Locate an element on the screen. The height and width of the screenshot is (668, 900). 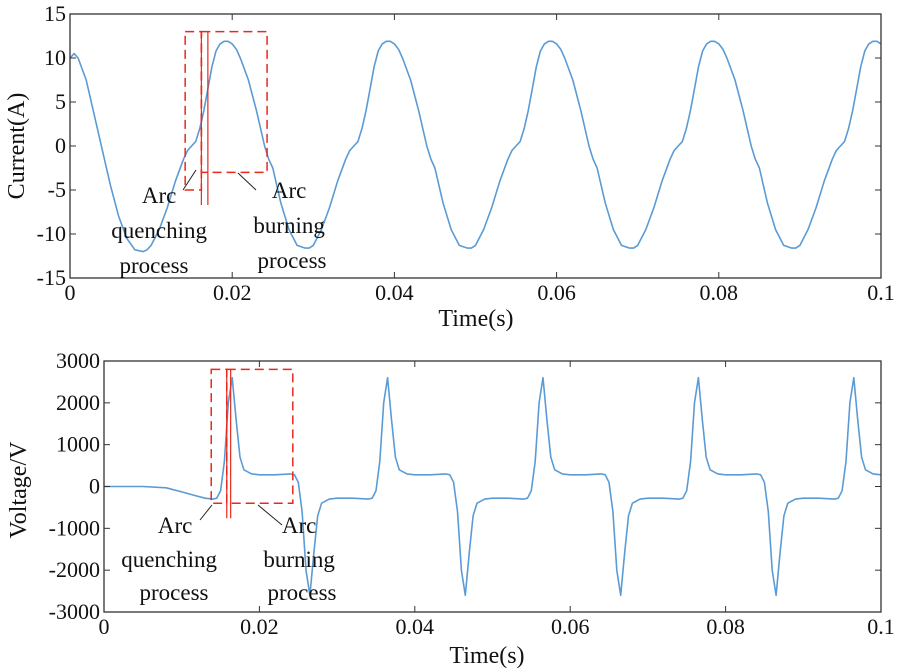
voltage-y-axis-label: Voltage/V is located at coordinates (19, 490).